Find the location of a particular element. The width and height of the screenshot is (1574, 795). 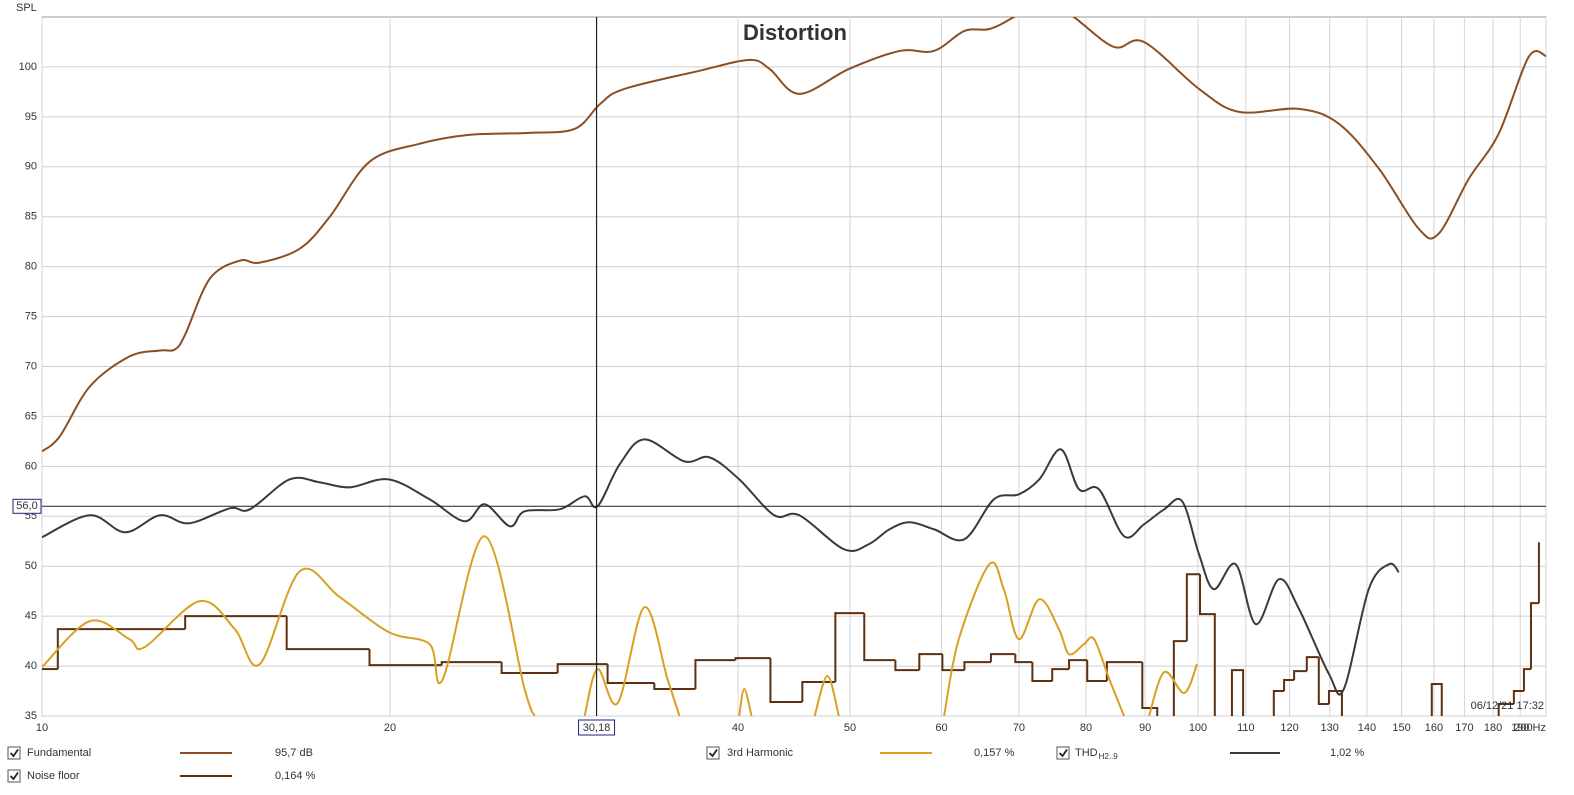

y-tick-label: 75 is located at coordinates (31, 316).